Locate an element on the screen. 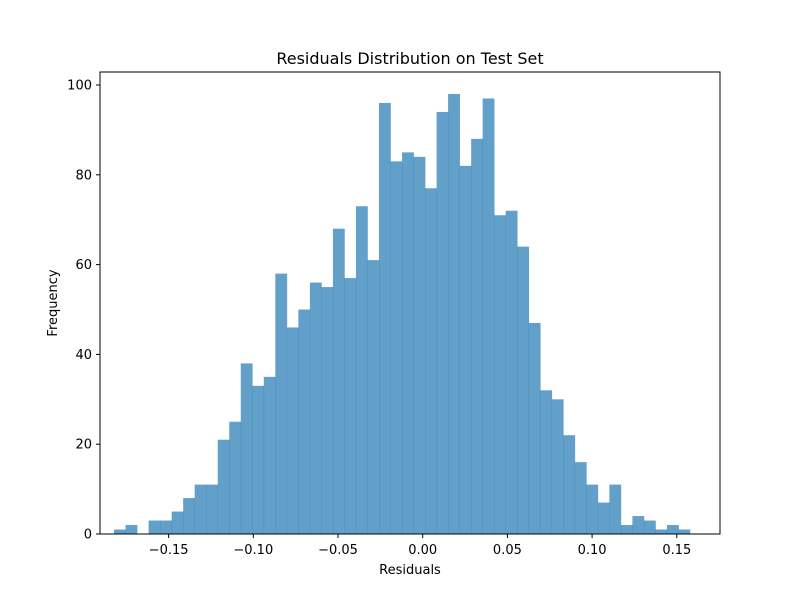  y-tick-label: 20 is located at coordinates (83, 445).